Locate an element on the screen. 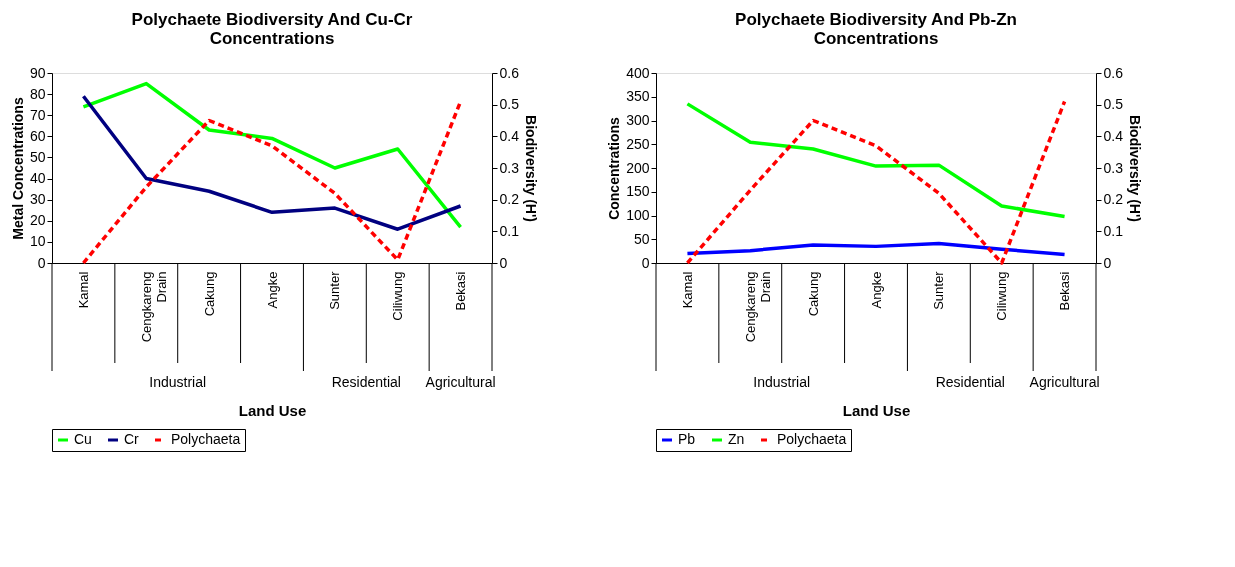 Image resolution: width=1235 pixels, height=567 pixels. y-tick-label: 250 is located at coordinates (638, 143).